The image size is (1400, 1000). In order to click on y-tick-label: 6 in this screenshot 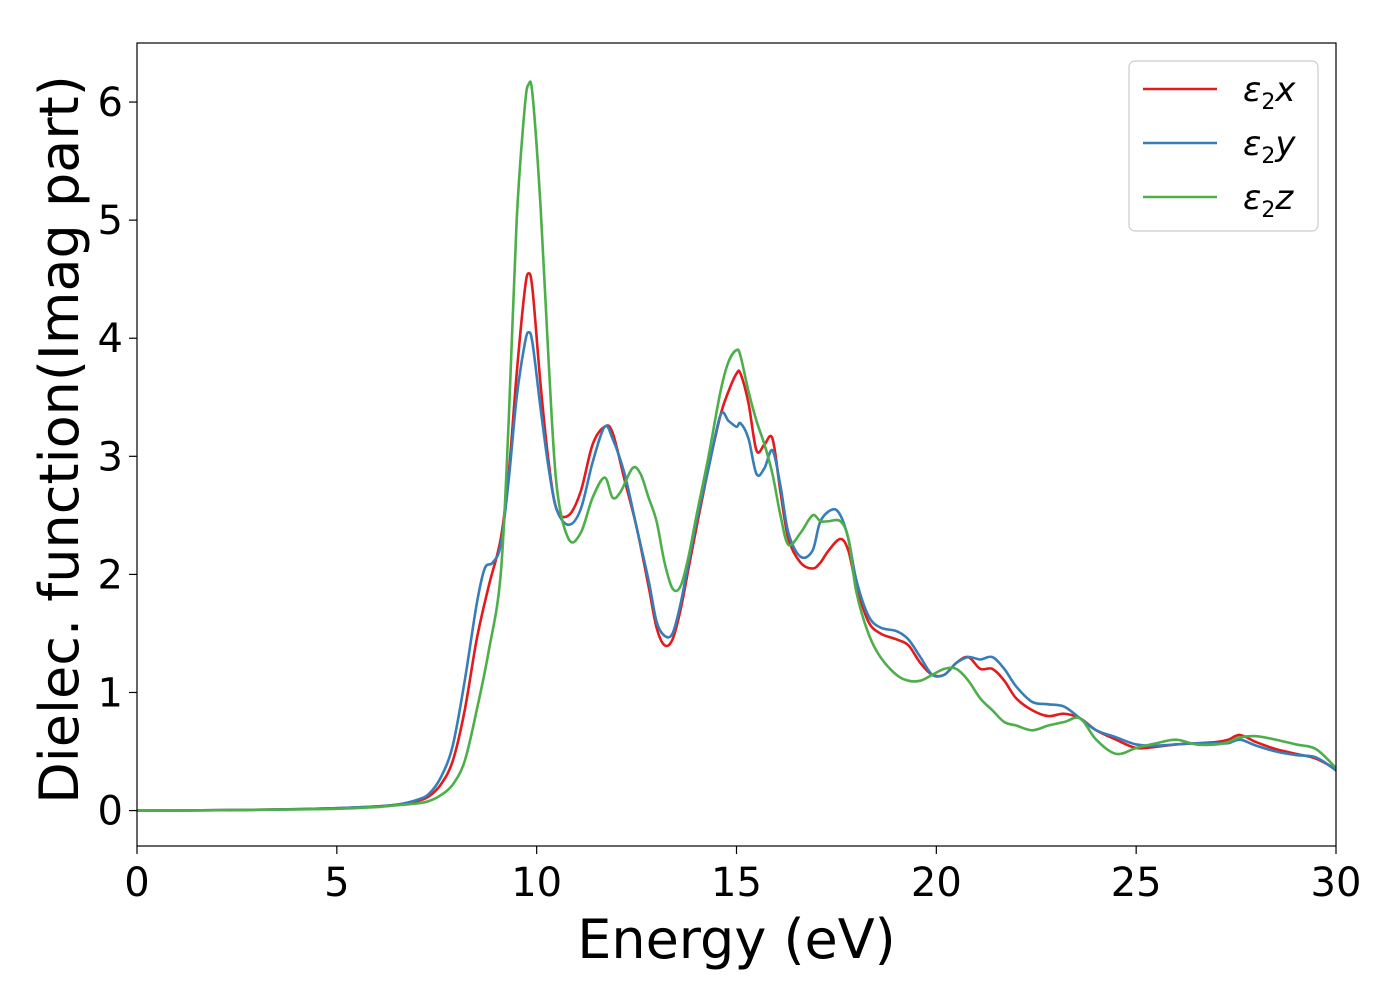, I will do `click(110, 103)`.